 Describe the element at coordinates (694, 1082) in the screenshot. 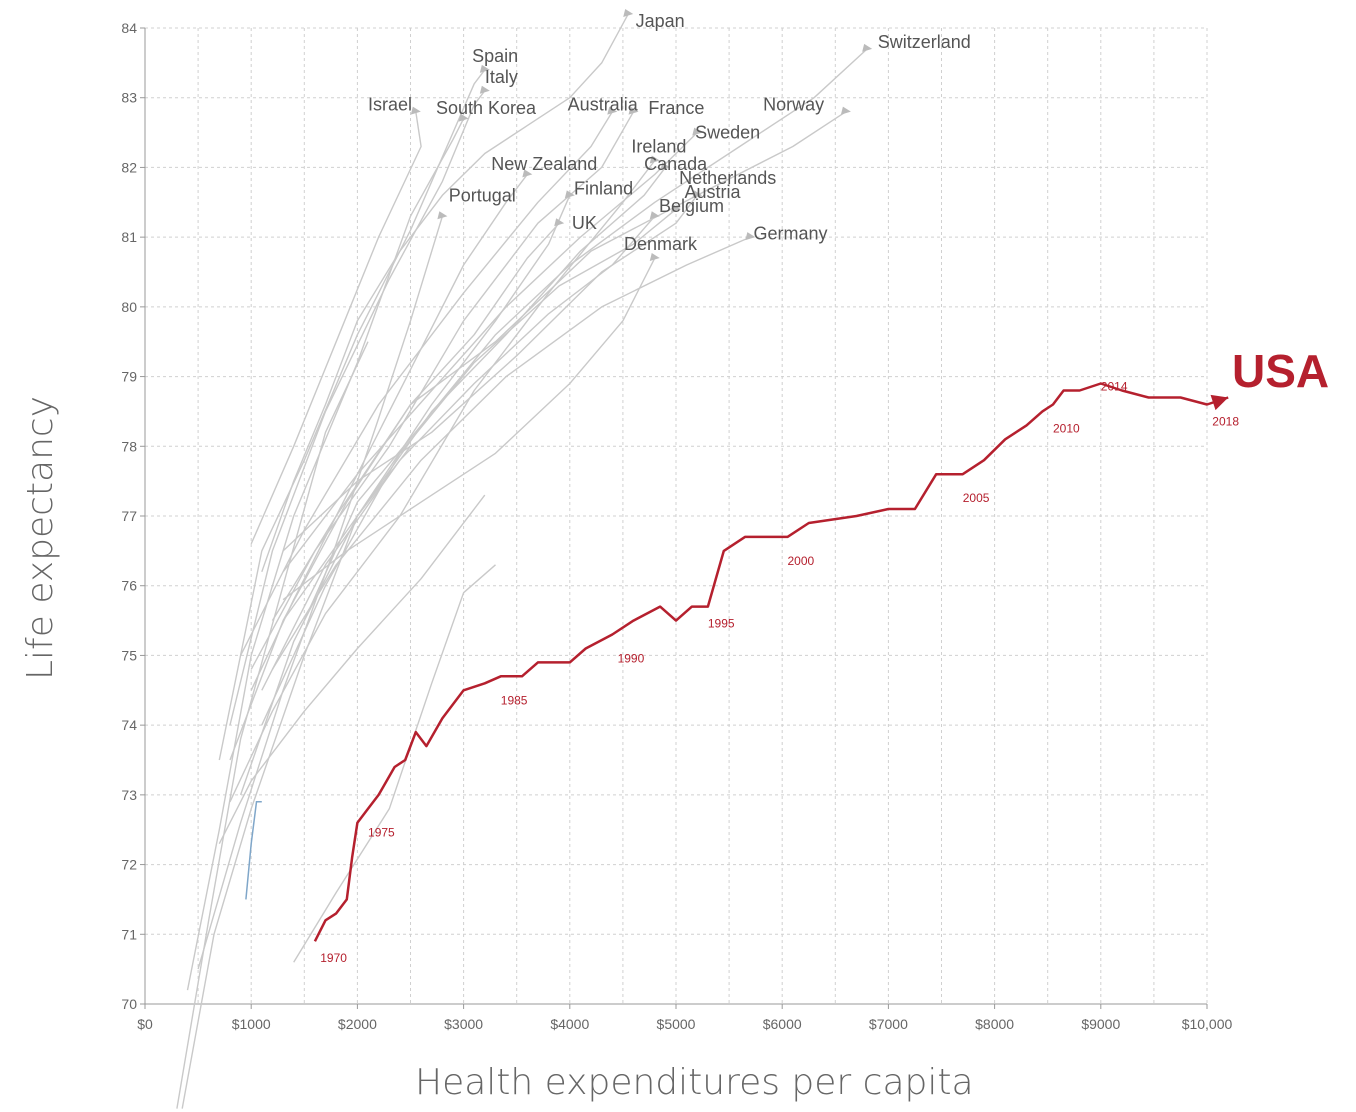

I see `x-axis-title: Health expenditures per capita` at that location.